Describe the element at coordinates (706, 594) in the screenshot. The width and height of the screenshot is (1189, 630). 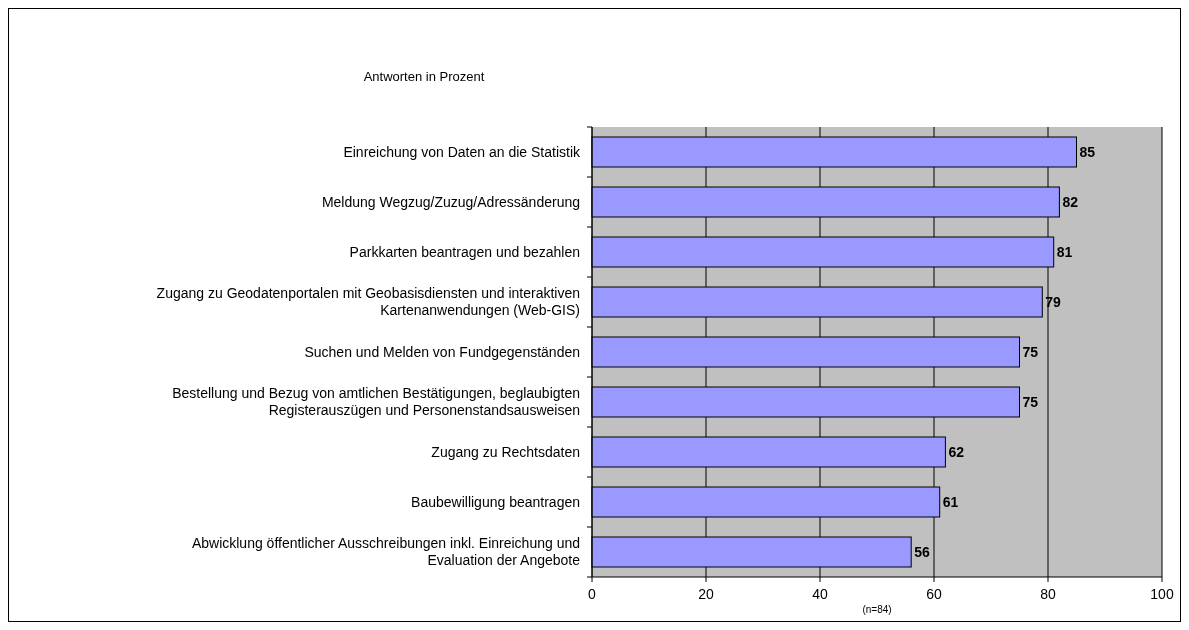
I see `x-tick-label: 20` at that location.